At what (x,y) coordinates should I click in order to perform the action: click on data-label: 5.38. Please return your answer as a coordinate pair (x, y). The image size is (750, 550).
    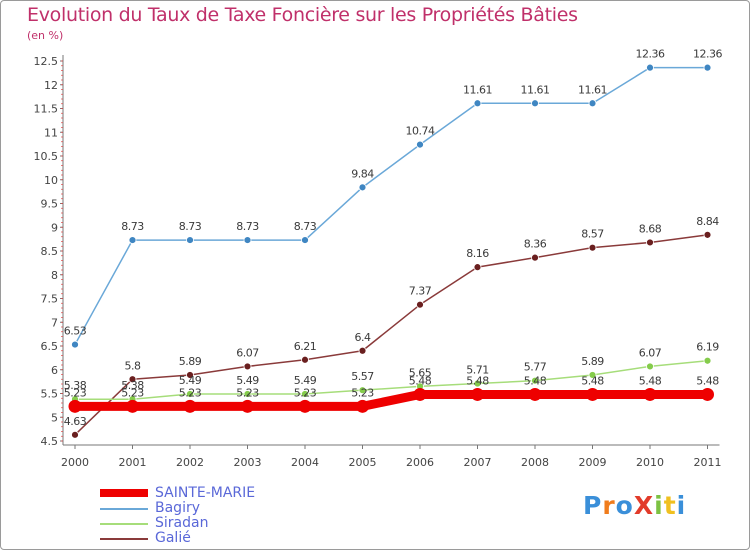
    Looking at the image, I should click on (75, 385).